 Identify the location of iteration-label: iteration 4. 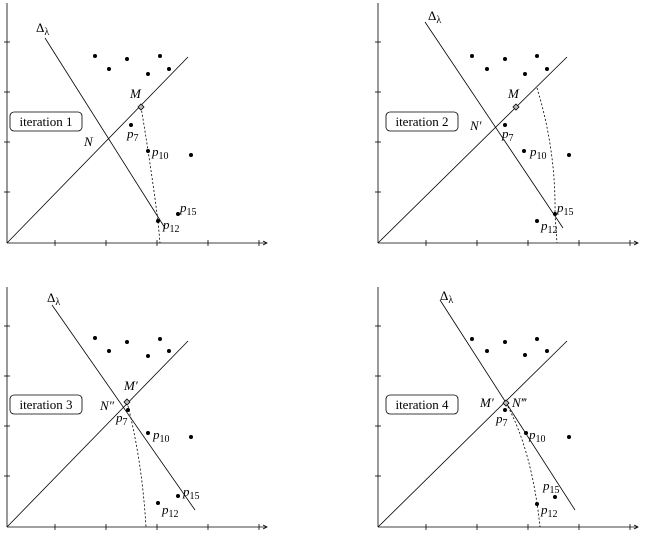
(422, 404).